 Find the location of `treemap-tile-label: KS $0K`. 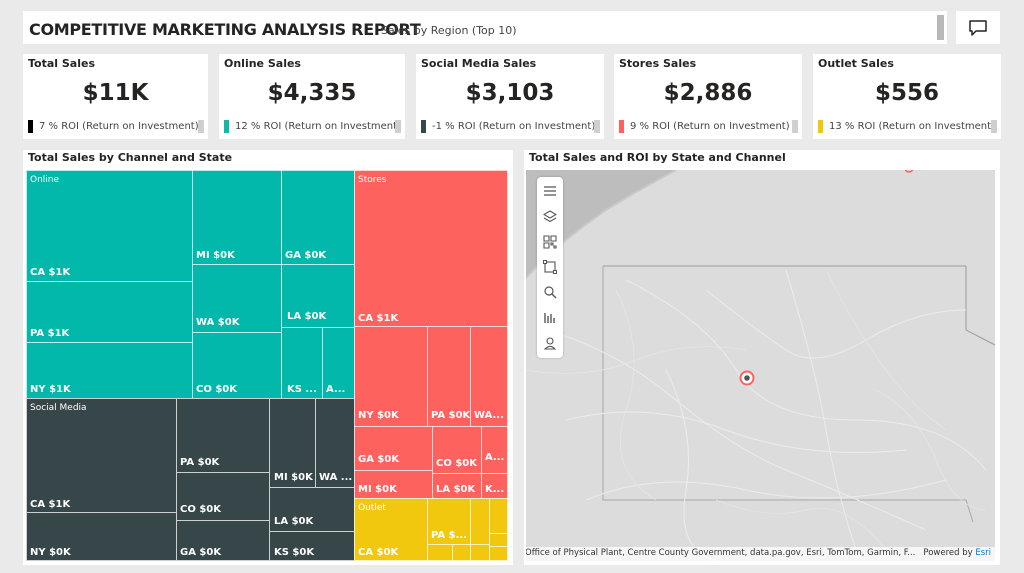

treemap-tile-label: KS $0K is located at coordinates (294, 552).